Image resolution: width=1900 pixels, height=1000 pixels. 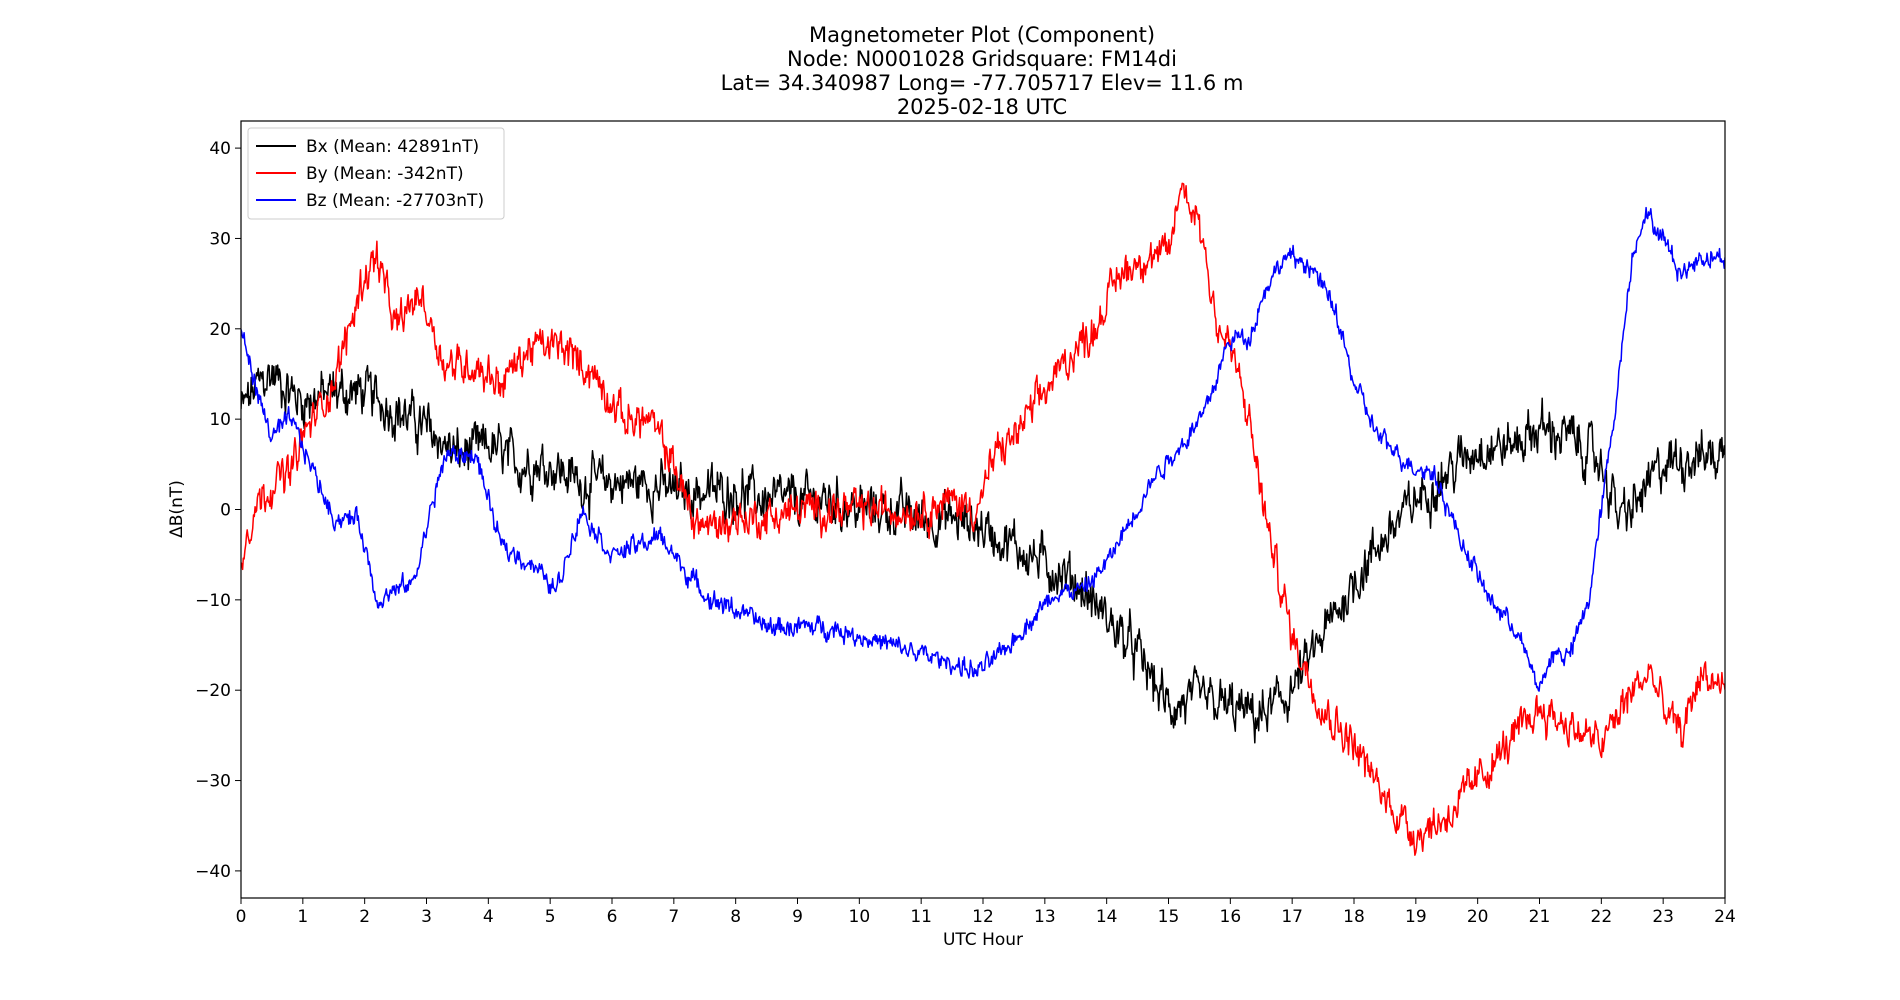 I want to click on x-tick-label: 18, so click(x=1354, y=917).